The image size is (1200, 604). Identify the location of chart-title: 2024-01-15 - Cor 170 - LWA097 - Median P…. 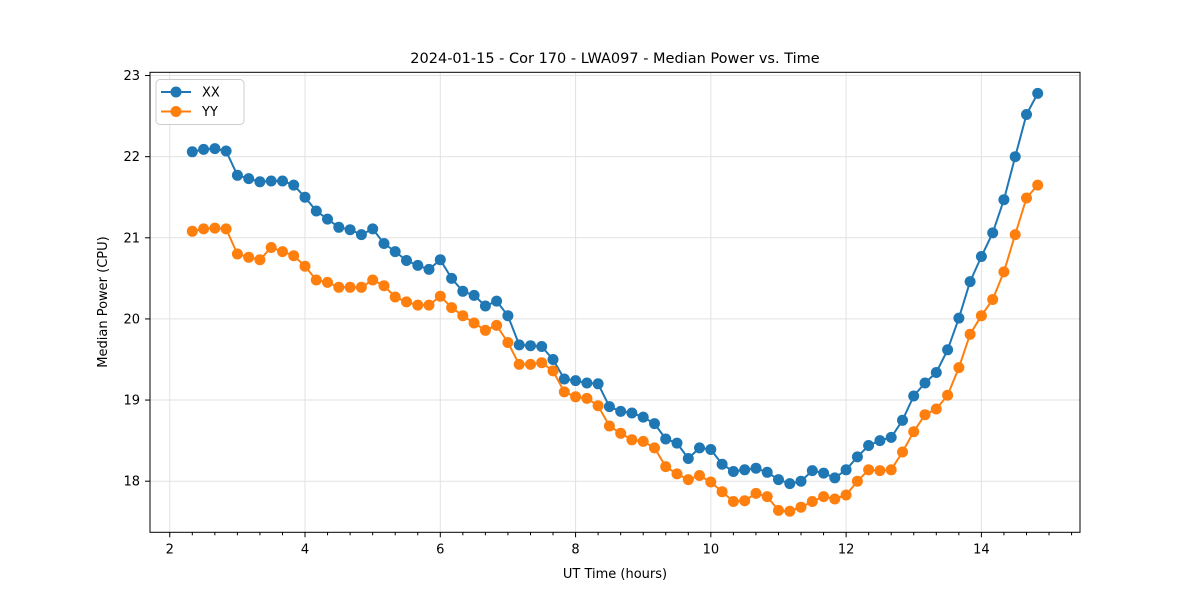
(614, 59).